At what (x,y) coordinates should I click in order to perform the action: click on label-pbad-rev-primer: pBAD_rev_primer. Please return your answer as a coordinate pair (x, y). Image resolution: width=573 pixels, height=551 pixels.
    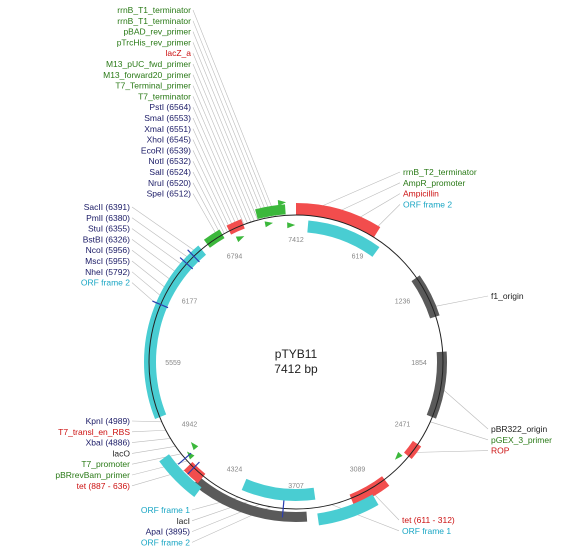
    Looking at the image, I should click on (157, 32).